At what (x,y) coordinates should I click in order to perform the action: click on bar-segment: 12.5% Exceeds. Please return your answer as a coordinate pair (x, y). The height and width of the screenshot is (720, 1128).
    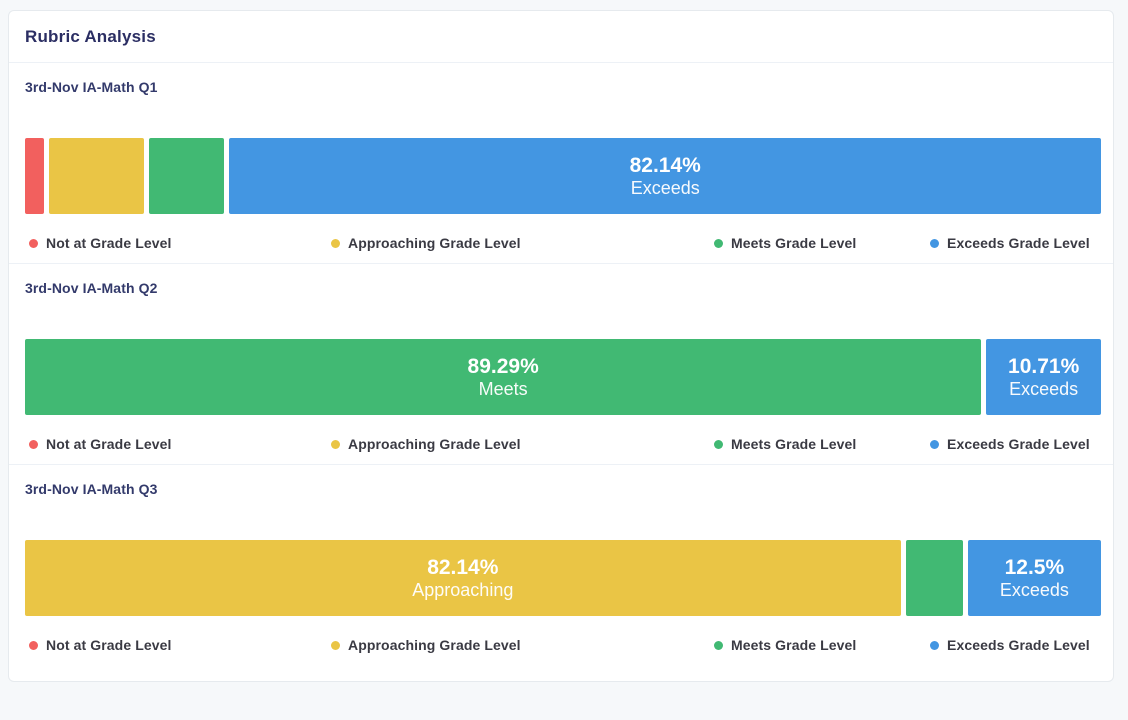
    Looking at the image, I should click on (1034, 578).